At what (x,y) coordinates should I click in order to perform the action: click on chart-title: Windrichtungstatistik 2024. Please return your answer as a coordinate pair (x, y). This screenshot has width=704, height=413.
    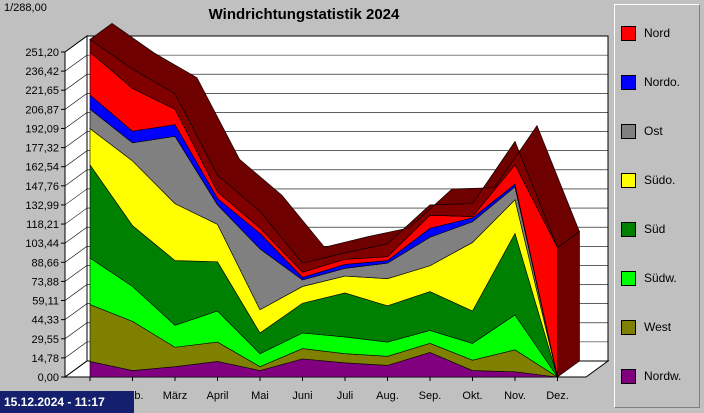
    Looking at the image, I should click on (304, 14).